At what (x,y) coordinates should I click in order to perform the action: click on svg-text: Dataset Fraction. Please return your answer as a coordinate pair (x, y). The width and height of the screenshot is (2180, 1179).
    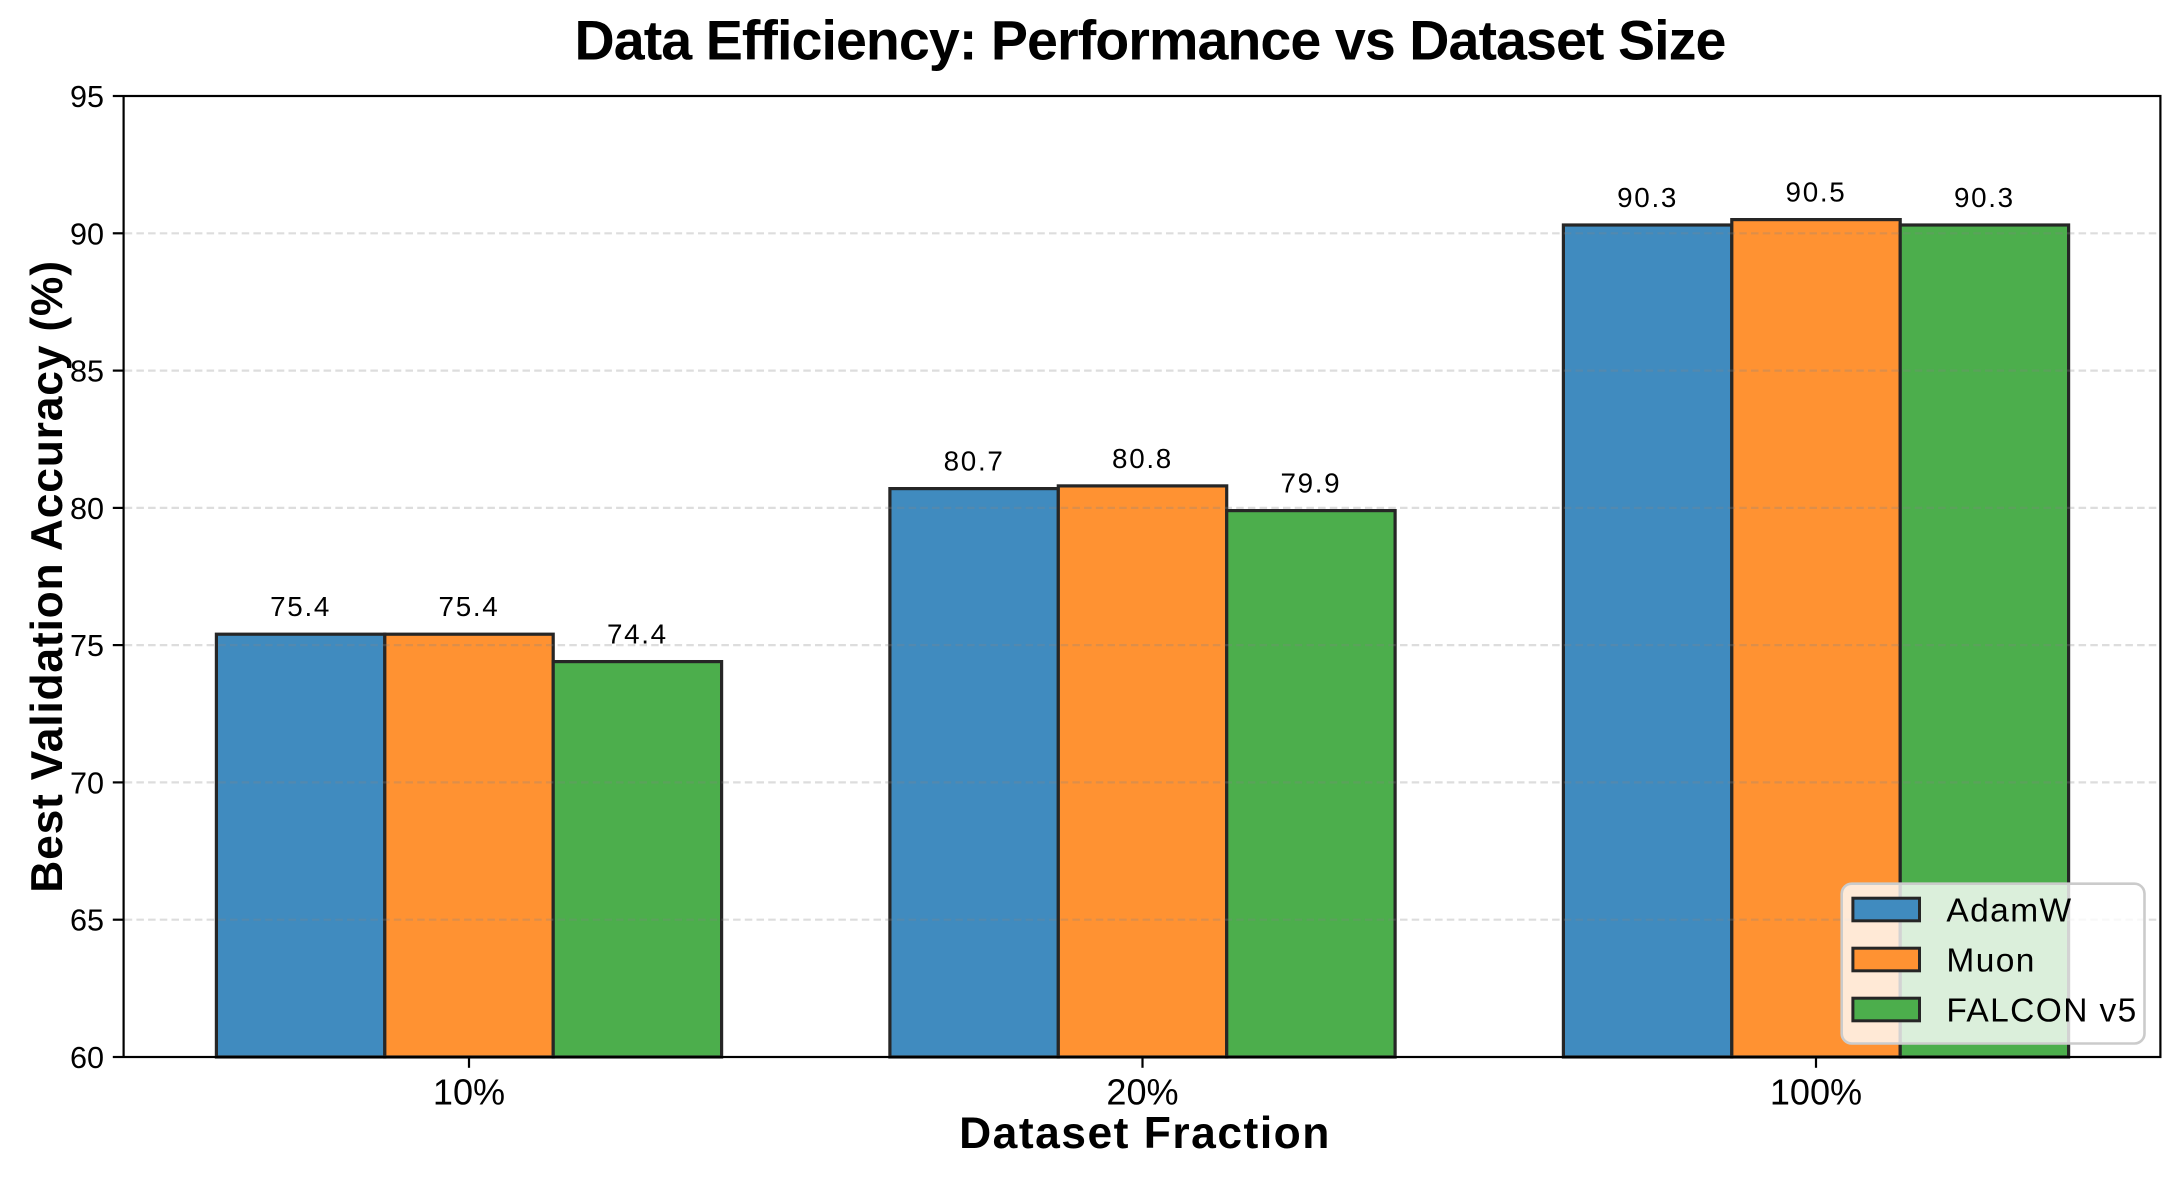
    Looking at the image, I should click on (1145, 1133).